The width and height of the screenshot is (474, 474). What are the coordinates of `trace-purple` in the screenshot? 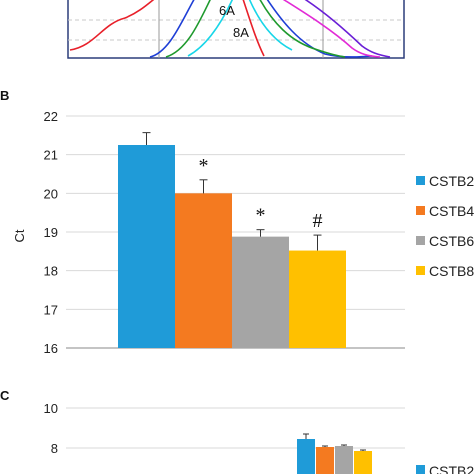 It's located at (347, 29).